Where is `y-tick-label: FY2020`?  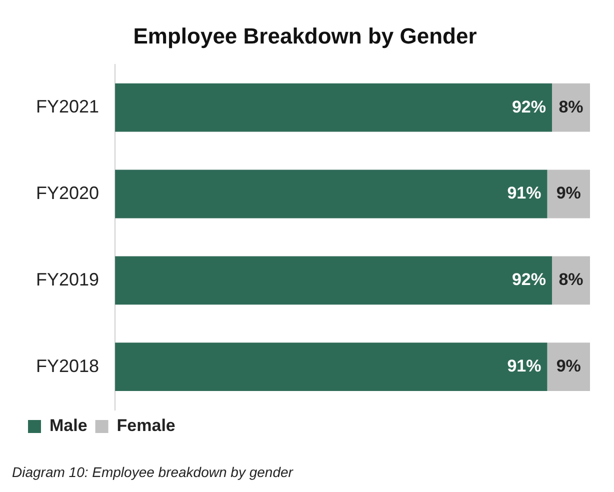
y-tick-label: FY2020 is located at coordinates (68, 192).